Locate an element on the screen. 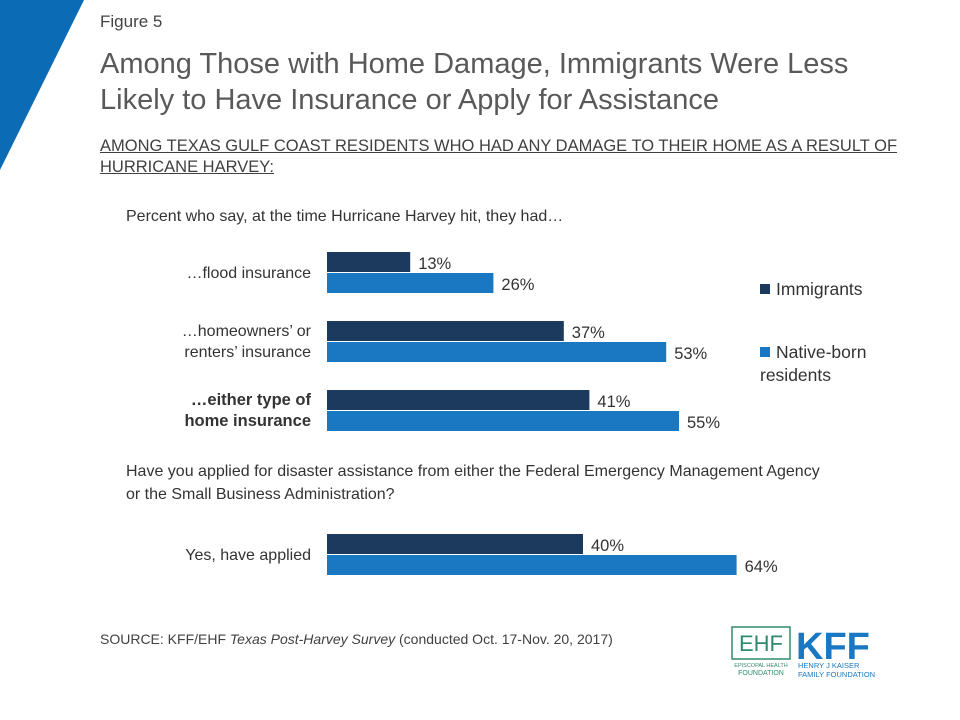 The width and height of the screenshot is (960, 720). data-label-immigrants: 40% is located at coordinates (607, 546).